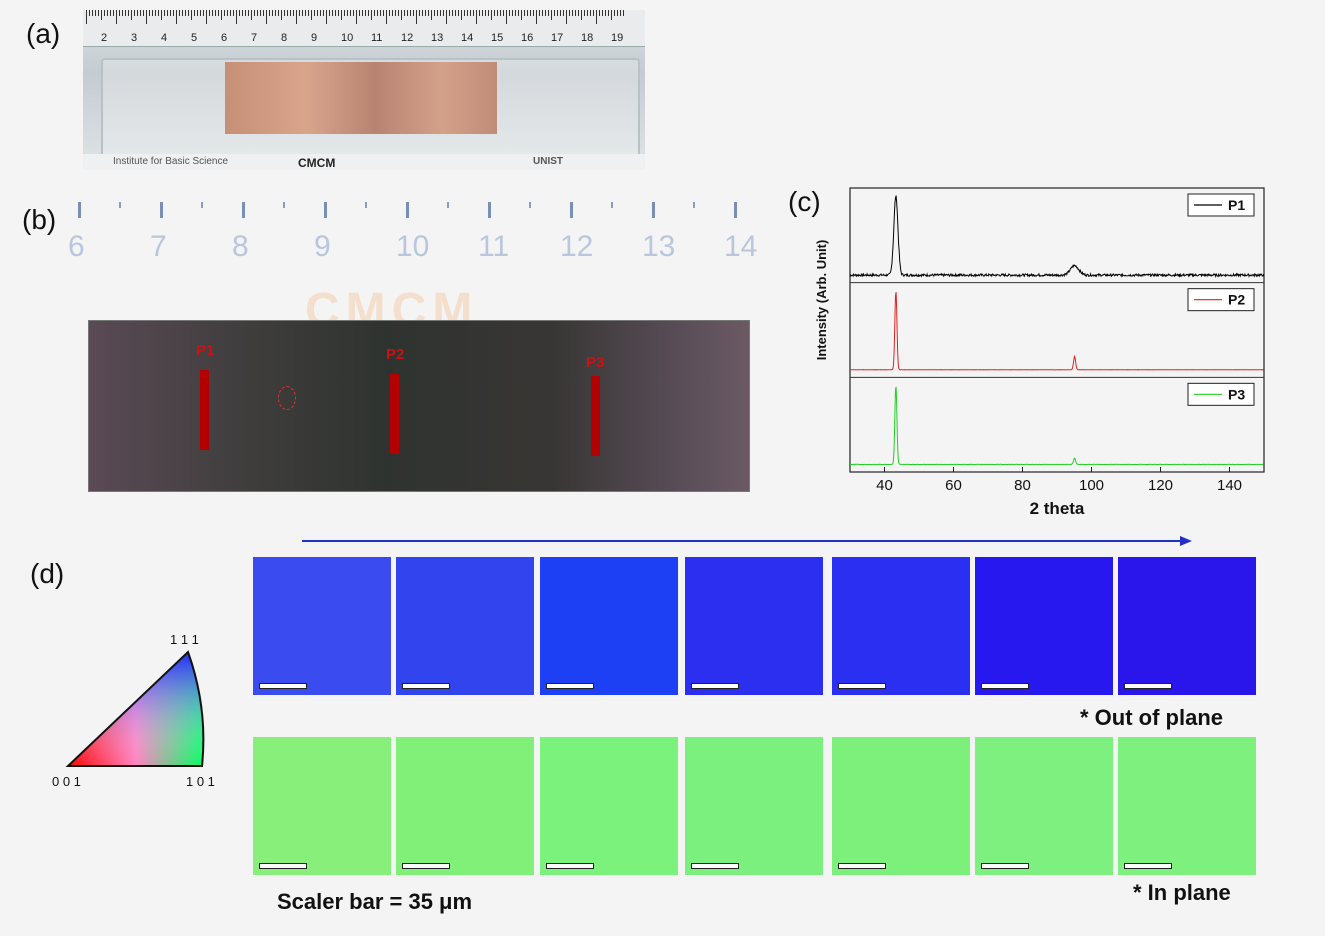 The height and width of the screenshot is (936, 1325). I want to click on in-plane-map, so click(901, 806).